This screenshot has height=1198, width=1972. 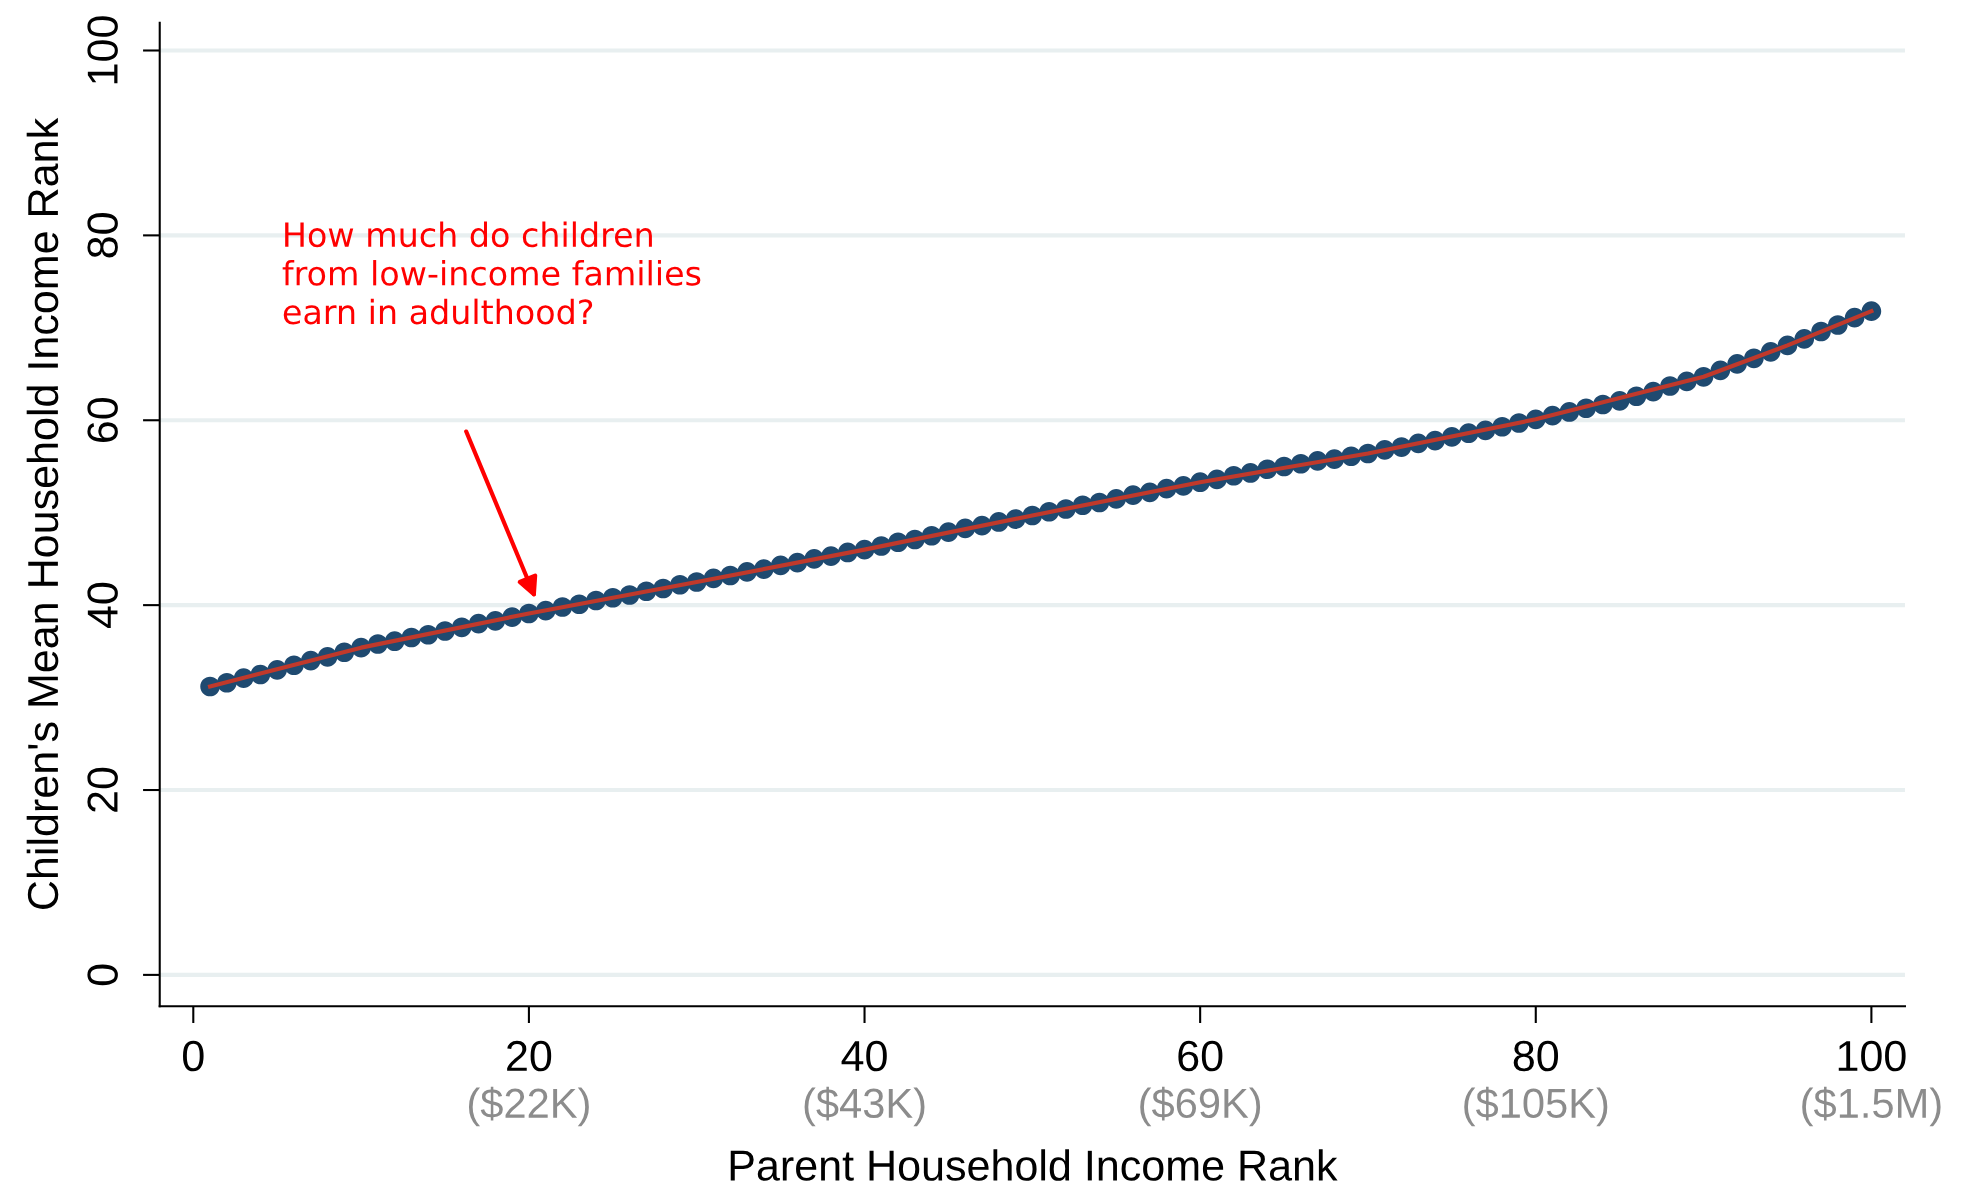 I want to click on annotation: How much do children from low-income families earn in adulthood?, so click(x=491, y=273).